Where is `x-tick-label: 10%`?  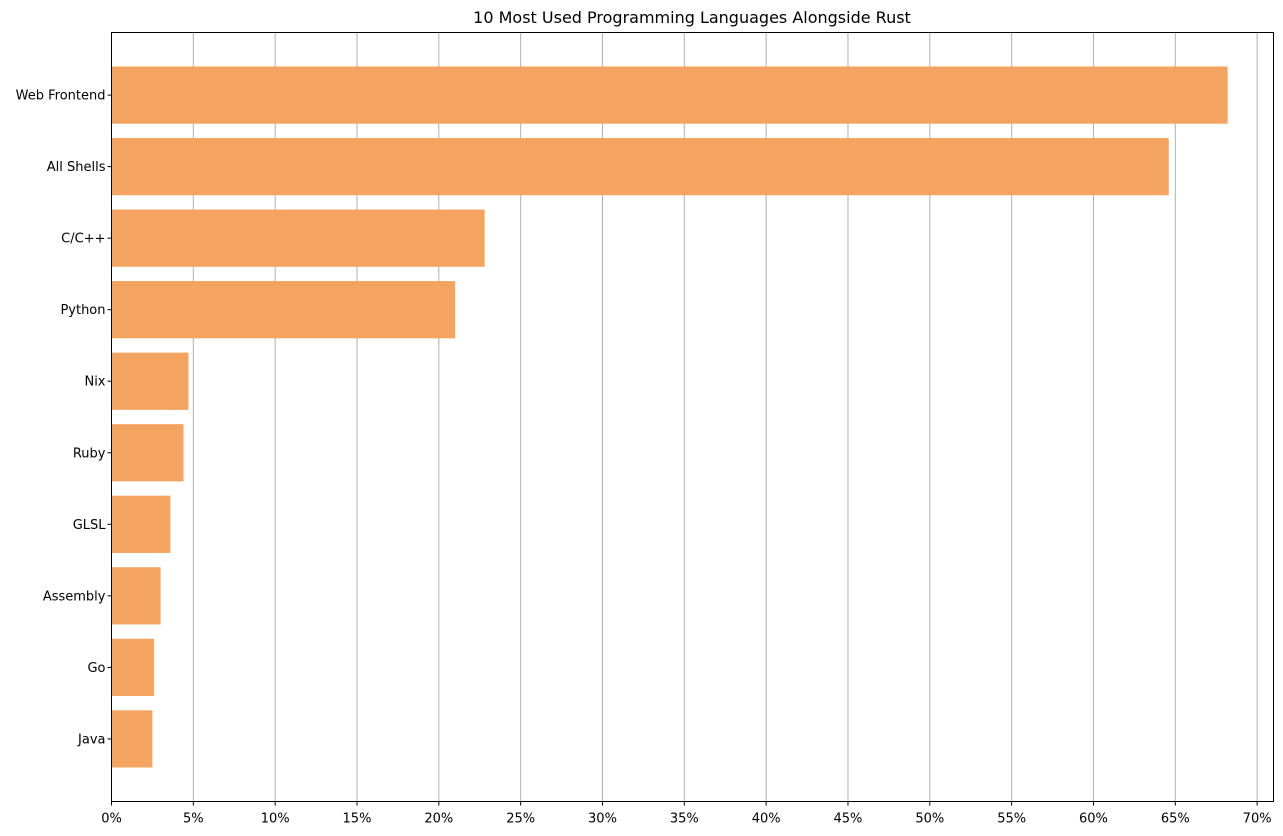 x-tick-label: 10% is located at coordinates (275, 819).